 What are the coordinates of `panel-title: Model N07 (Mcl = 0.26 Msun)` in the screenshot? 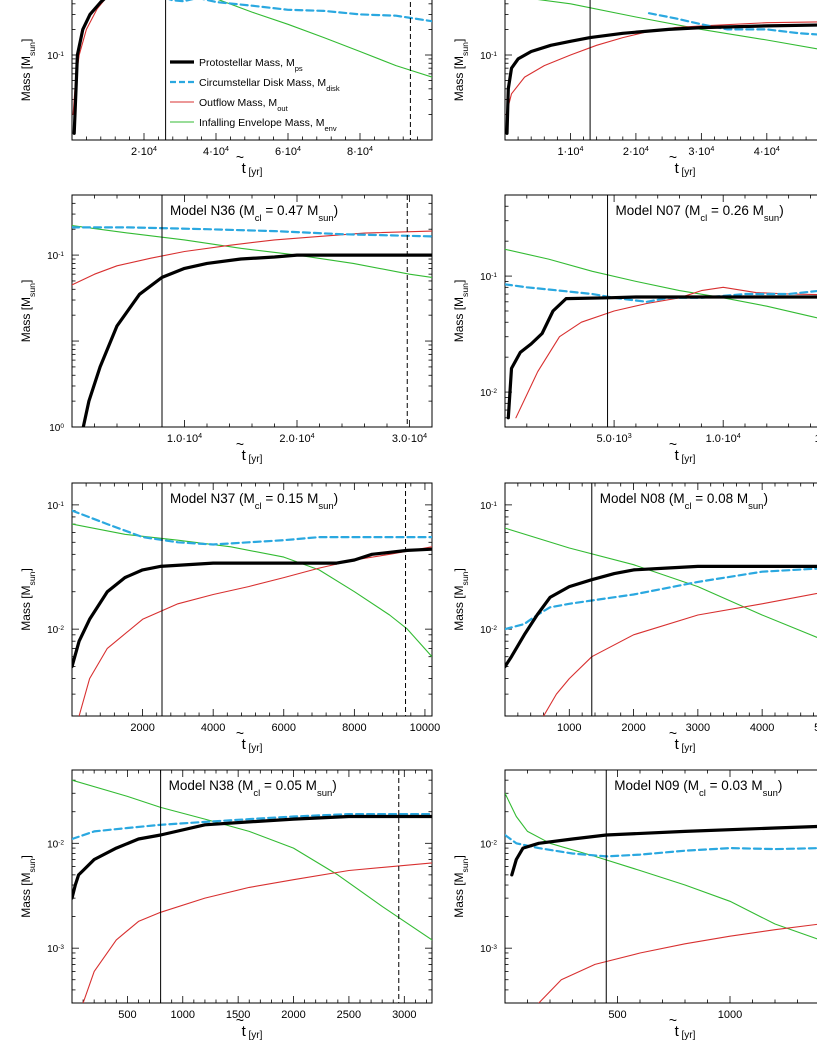 It's located at (700, 213).